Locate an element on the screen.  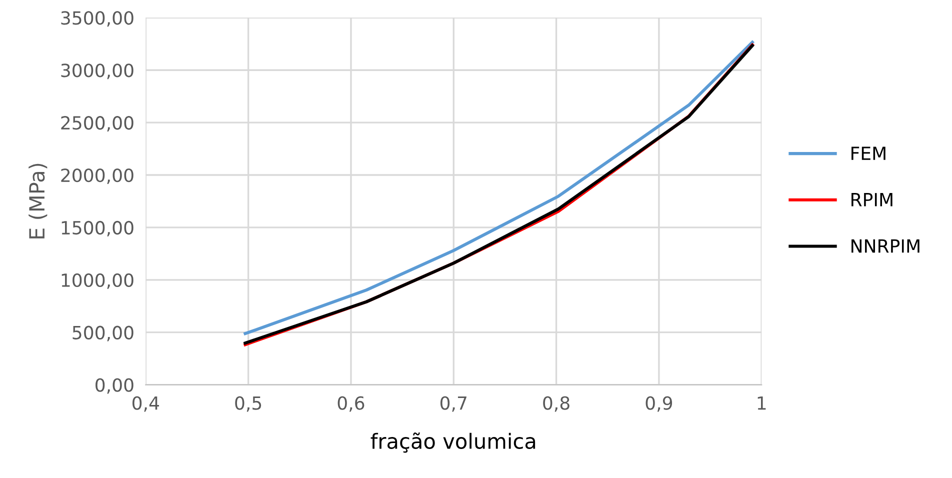
y-tick-label: 2500,00 is located at coordinates (97, 124).